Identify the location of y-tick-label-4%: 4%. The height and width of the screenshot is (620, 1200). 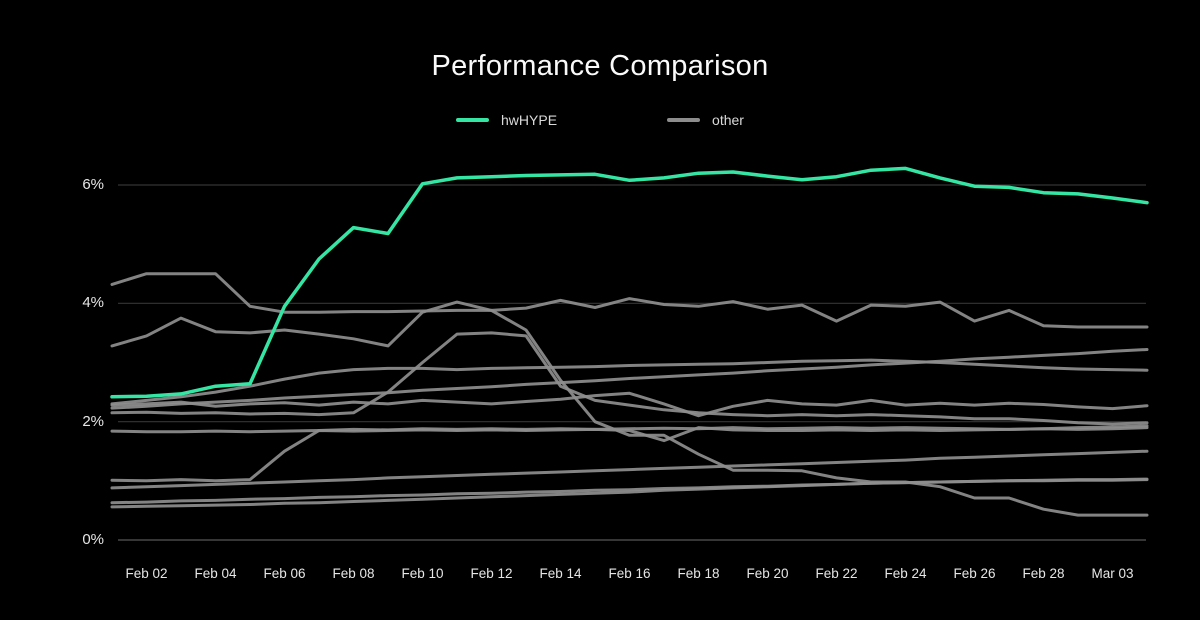
(93, 303).